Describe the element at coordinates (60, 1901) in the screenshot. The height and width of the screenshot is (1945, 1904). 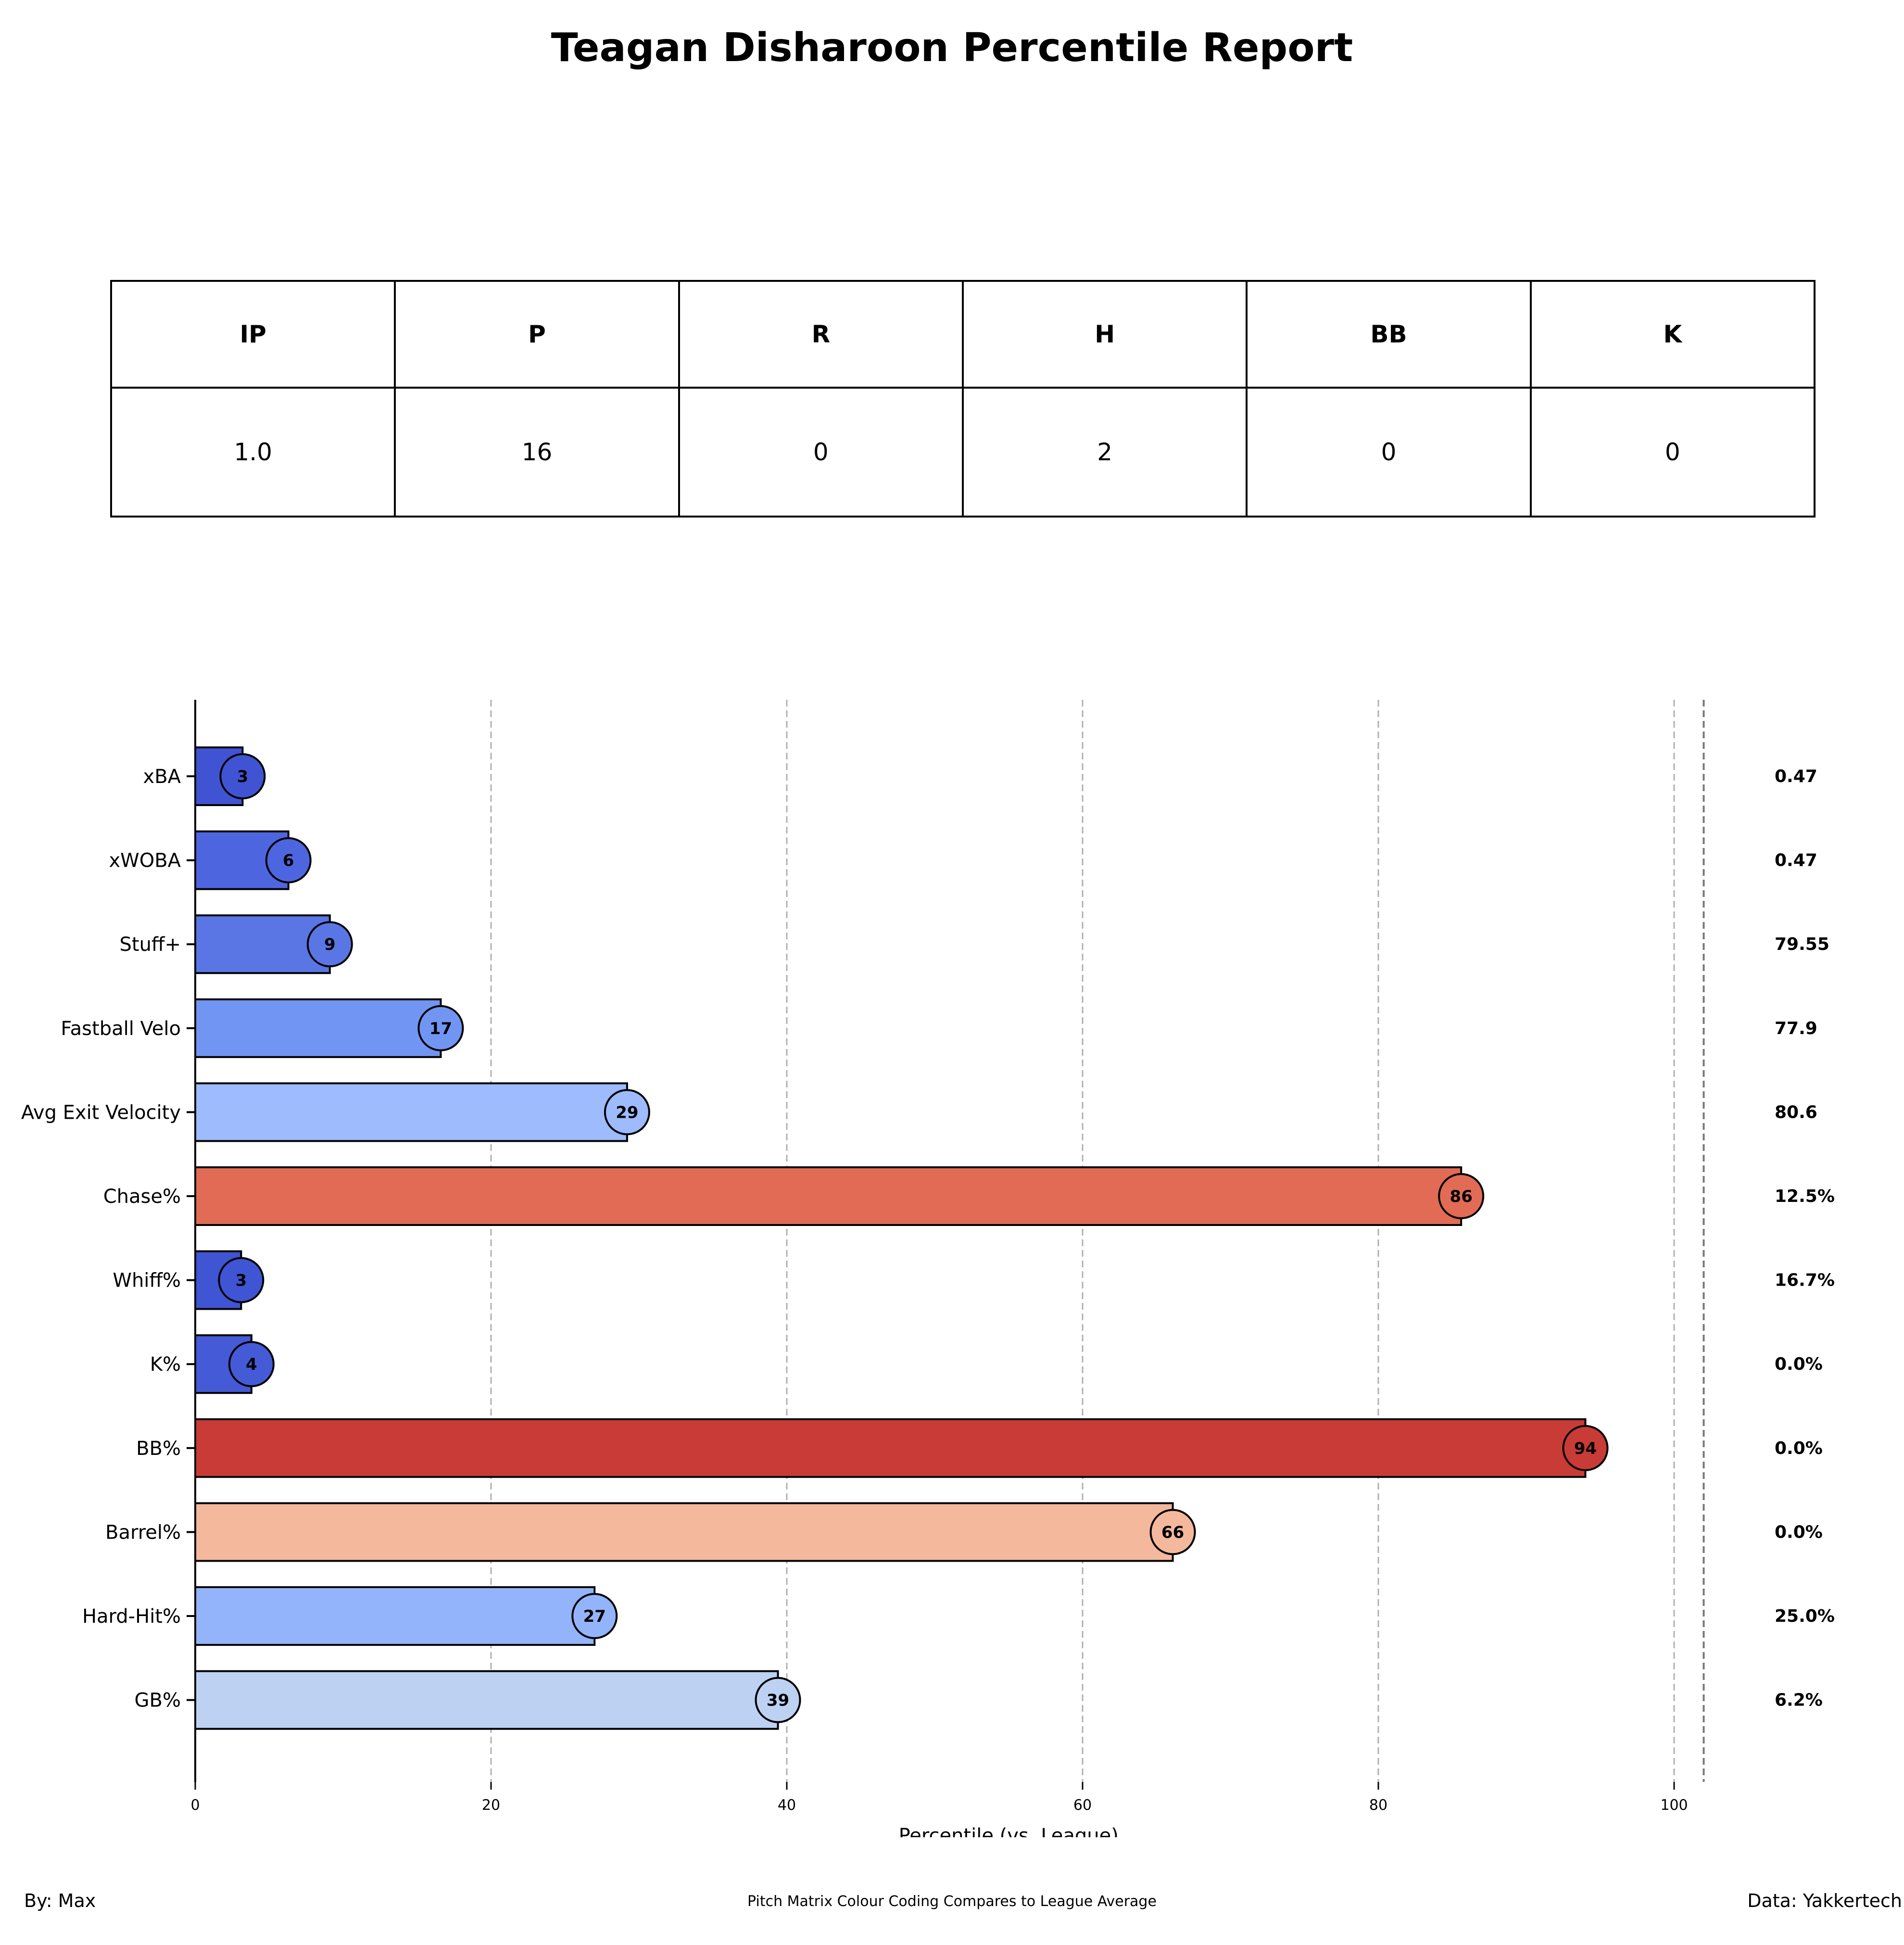
I see `footer-author: By: Max` at that location.